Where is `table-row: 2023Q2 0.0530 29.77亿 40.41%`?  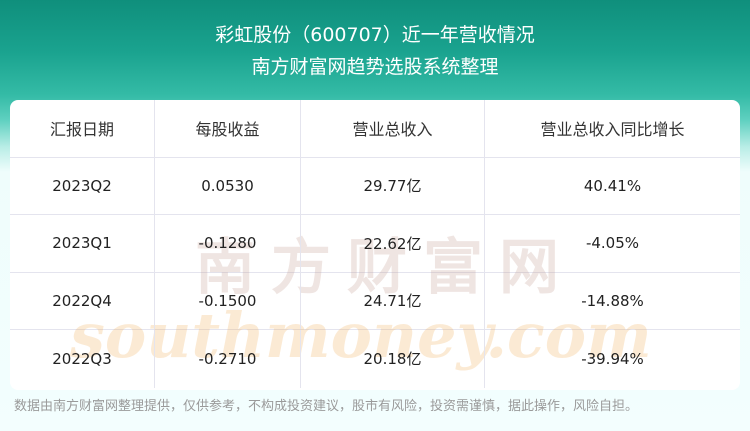 table-row: 2023Q2 0.0530 29.77亿 40.41% is located at coordinates (375, 186).